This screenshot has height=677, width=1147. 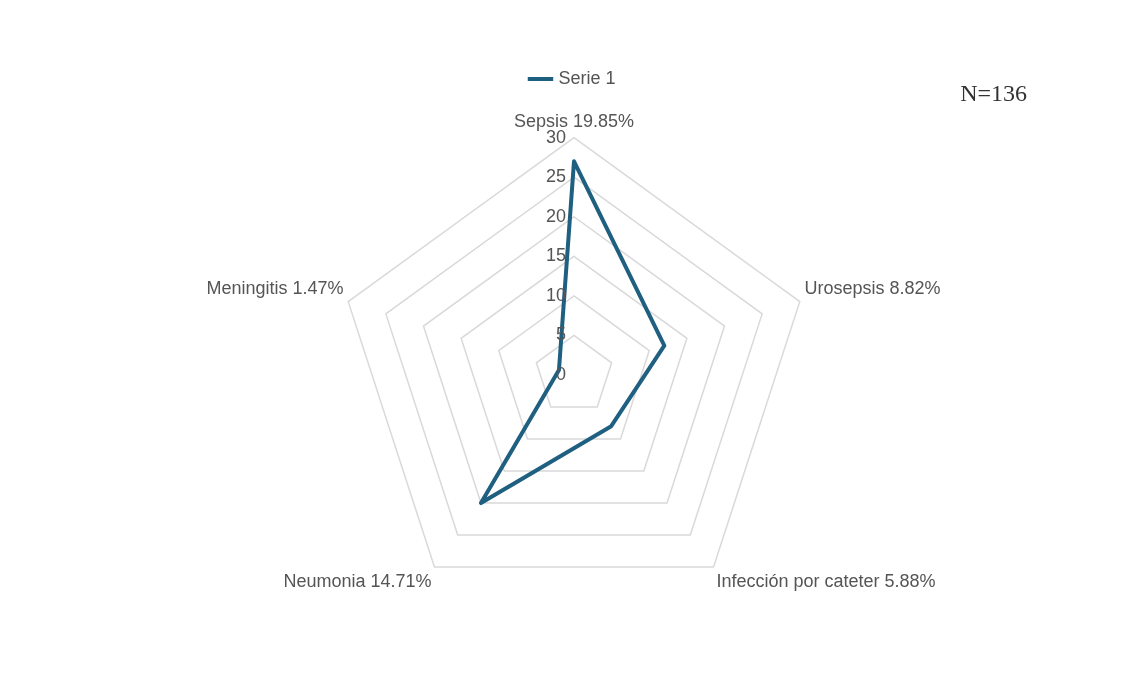 I want to click on spoke-label: Meningitis 1.47%, so click(x=275, y=288).